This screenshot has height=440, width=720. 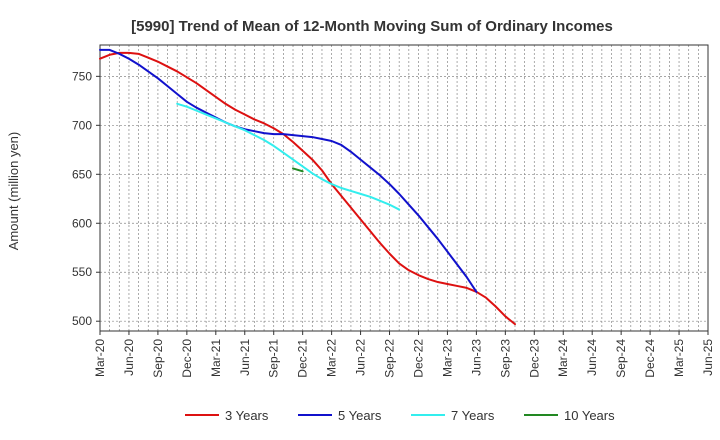 I want to click on y-tick-label: 600, so click(x=82, y=223).